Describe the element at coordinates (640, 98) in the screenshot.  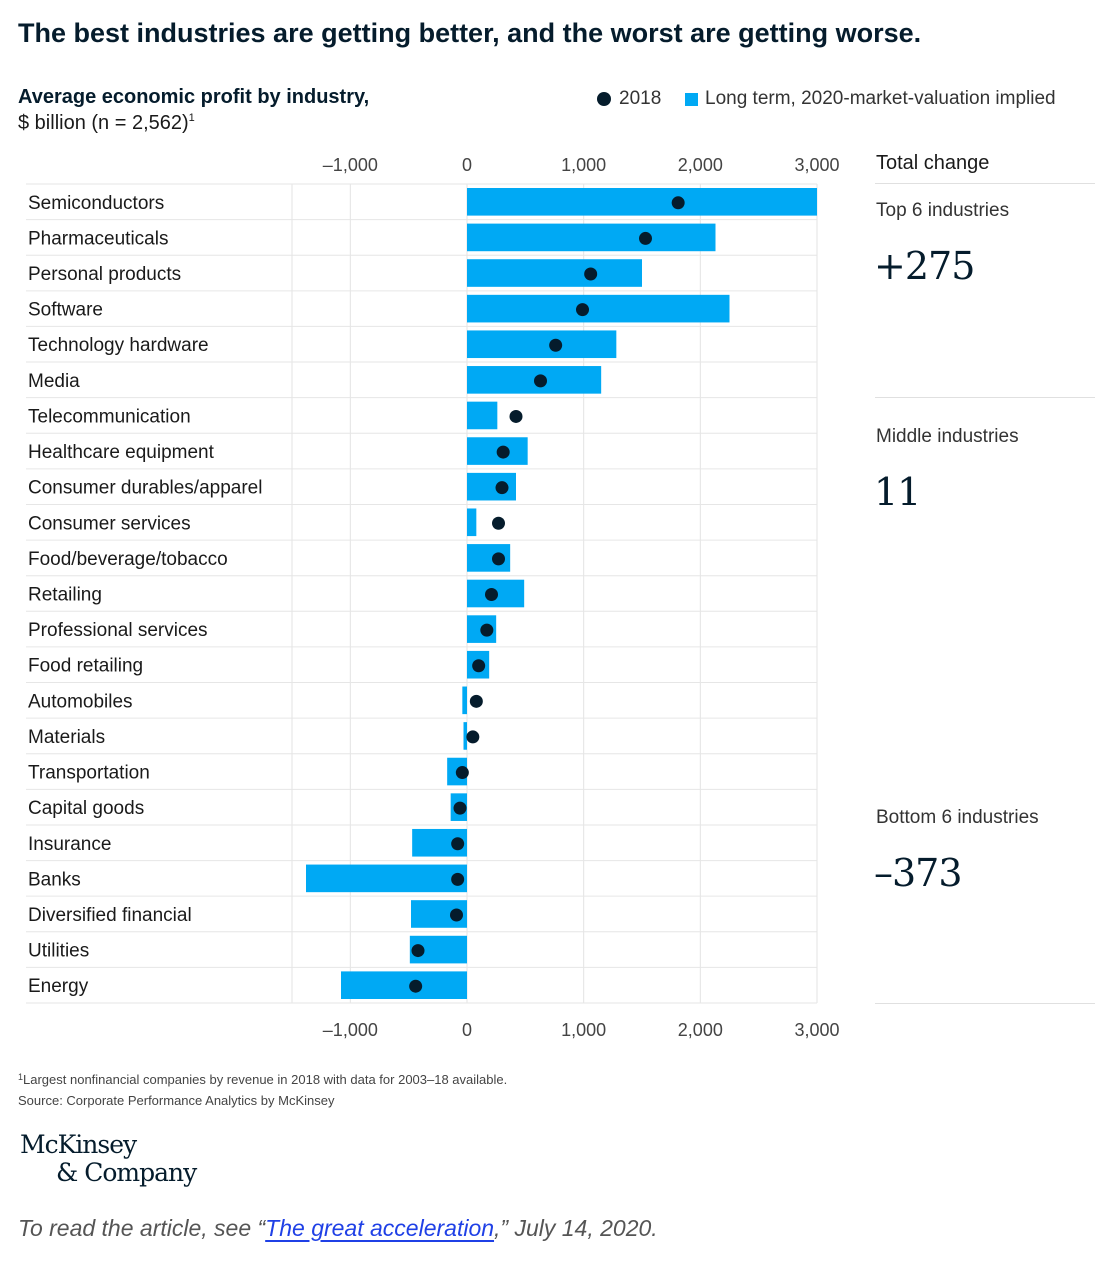
I see `legend-label-2018: 2018` at that location.